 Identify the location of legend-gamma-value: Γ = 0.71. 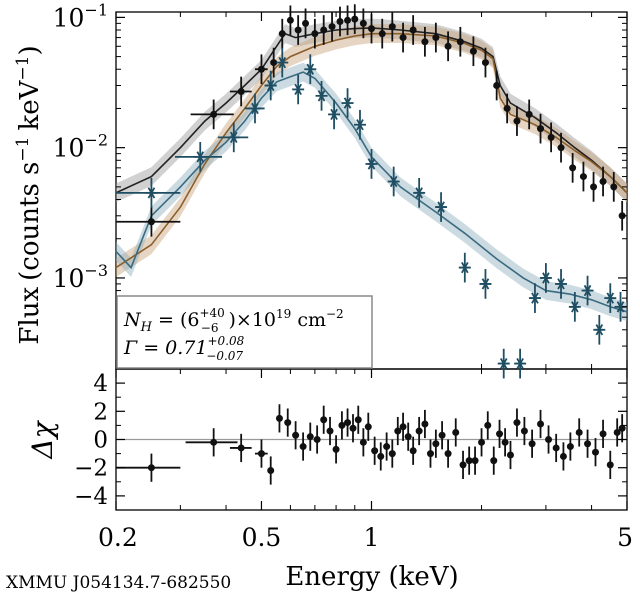
(165, 348).